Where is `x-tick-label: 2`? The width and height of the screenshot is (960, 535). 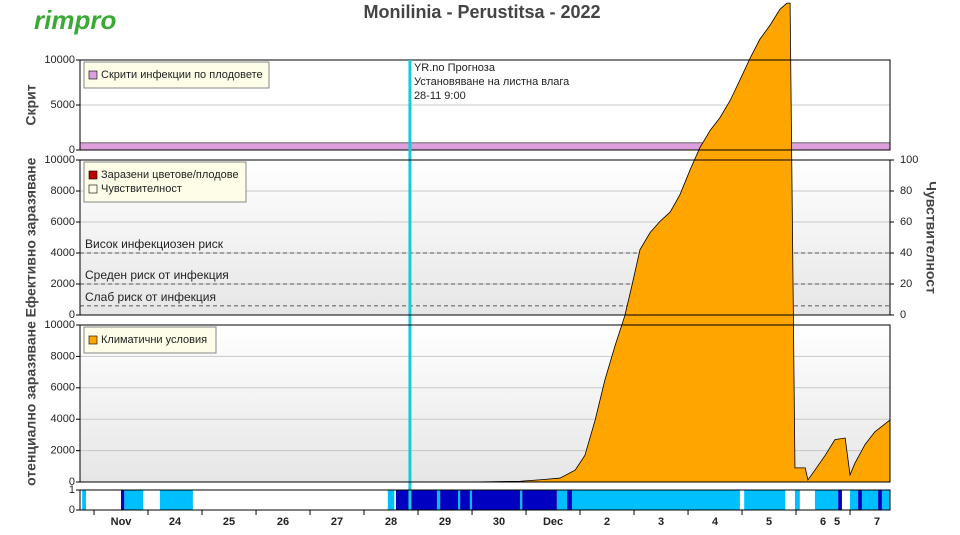
x-tick-label: 2 is located at coordinates (607, 522).